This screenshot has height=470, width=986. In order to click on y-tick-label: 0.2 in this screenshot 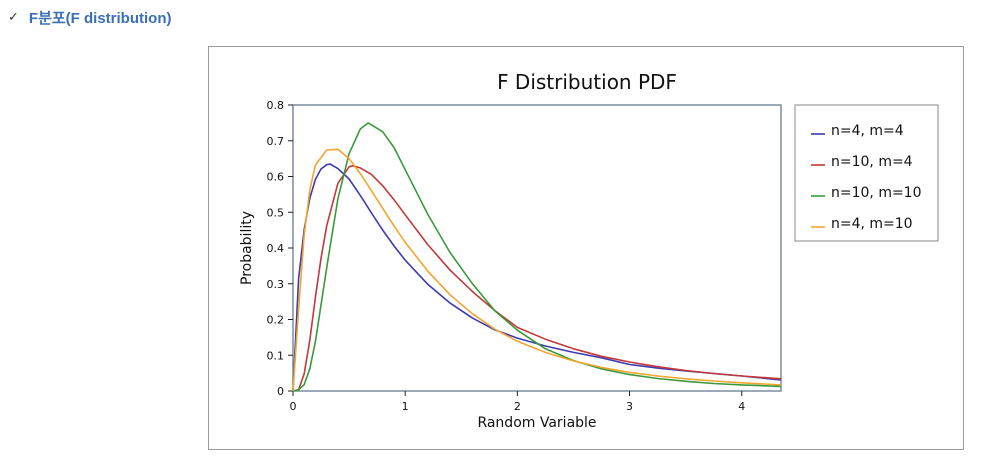, I will do `click(276, 320)`.